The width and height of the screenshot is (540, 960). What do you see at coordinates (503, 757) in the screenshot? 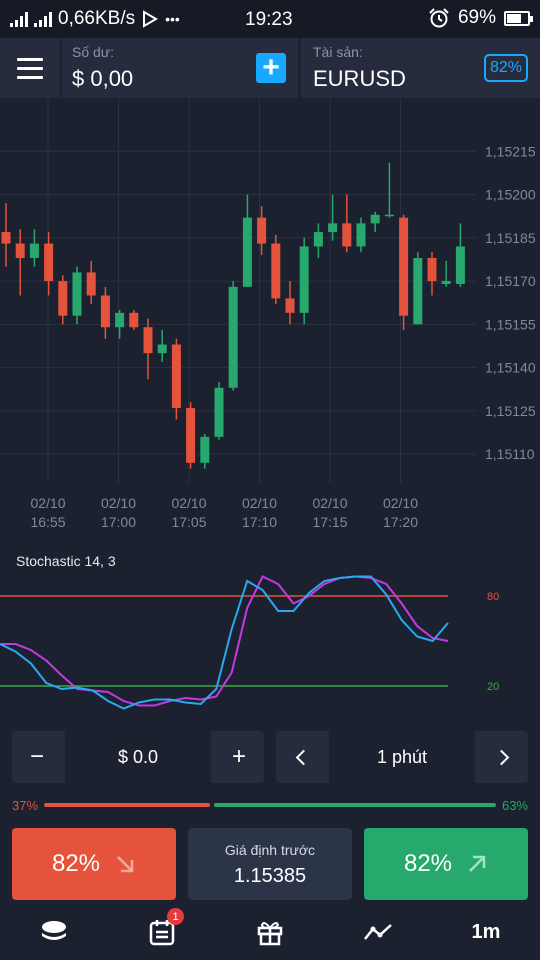
I see `expiry-next-button` at bounding box center [503, 757].